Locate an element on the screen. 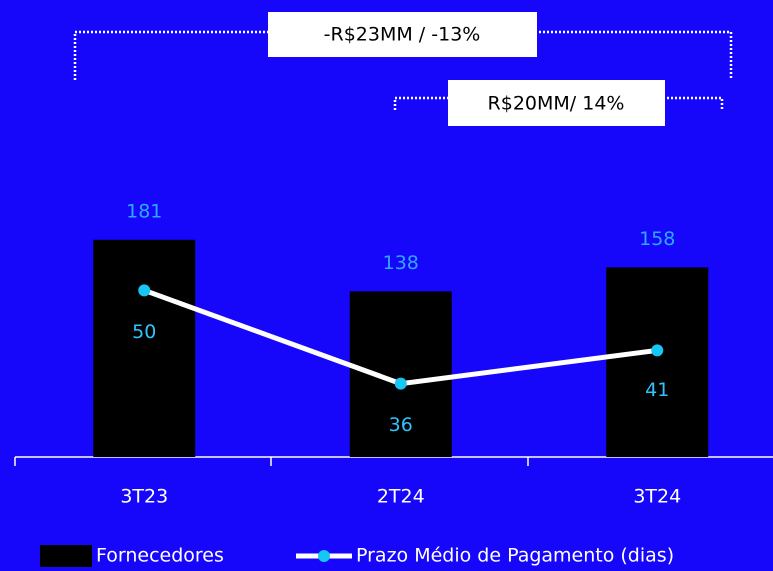  annotation: R$20MM/ 14% is located at coordinates (556, 104).